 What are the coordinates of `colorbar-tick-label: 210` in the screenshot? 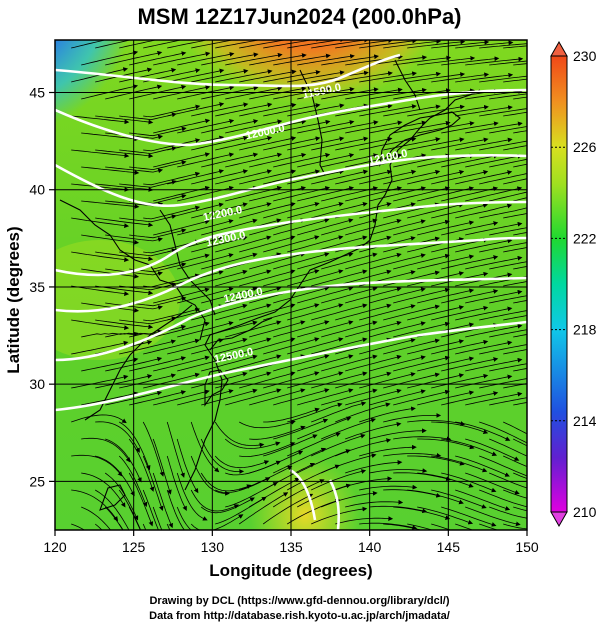 It's located at (585, 512).